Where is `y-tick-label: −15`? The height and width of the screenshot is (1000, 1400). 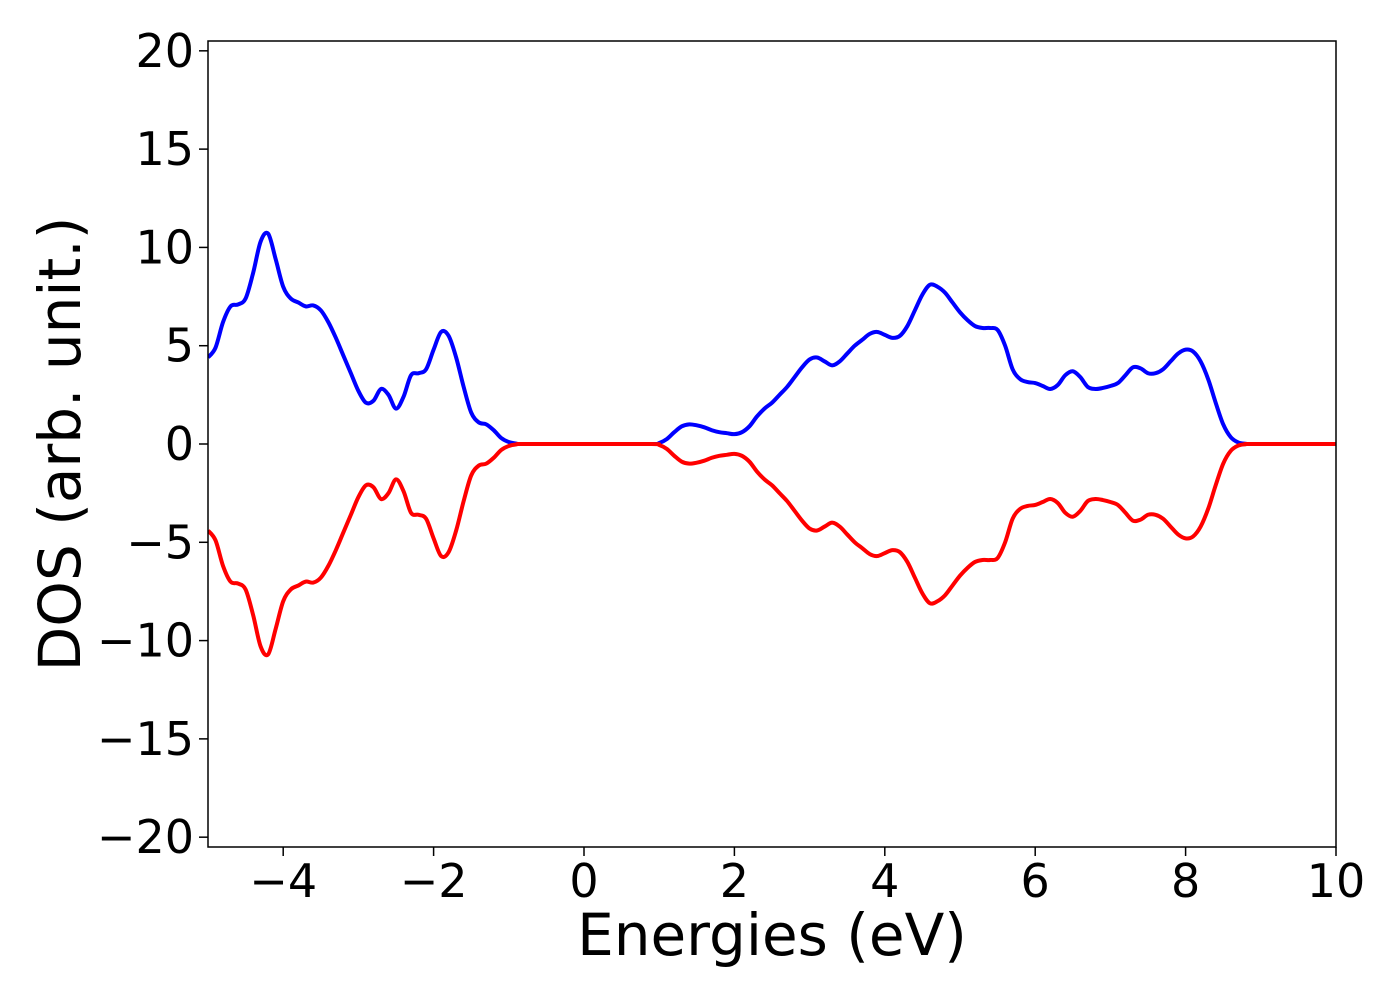 y-tick-label: −15 is located at coordinates (145, 739).